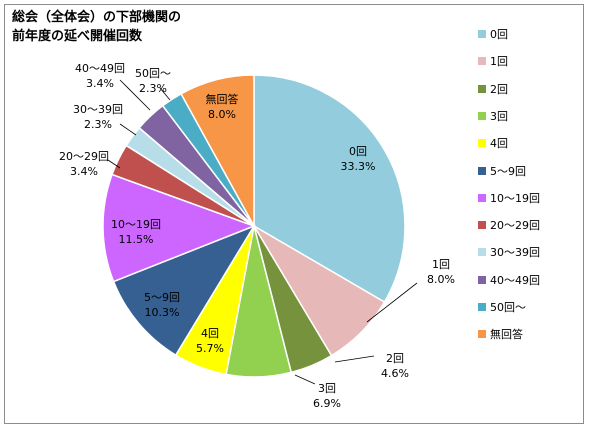 Image resolution: width=590 pixels, height=430 pixels. I want to click on legend-item: 30～39回, so click(509, 252).